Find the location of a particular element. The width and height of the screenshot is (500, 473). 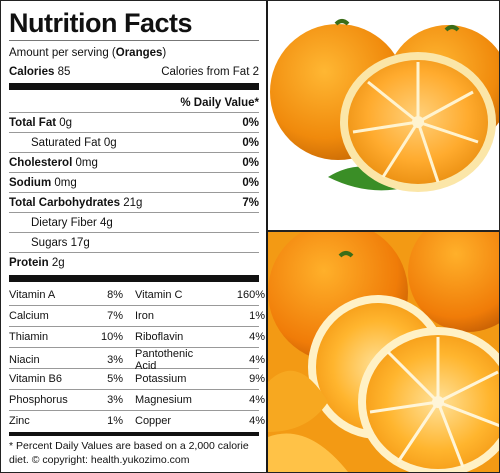

serving-item: Oranges is located at coordinates (139, 52).